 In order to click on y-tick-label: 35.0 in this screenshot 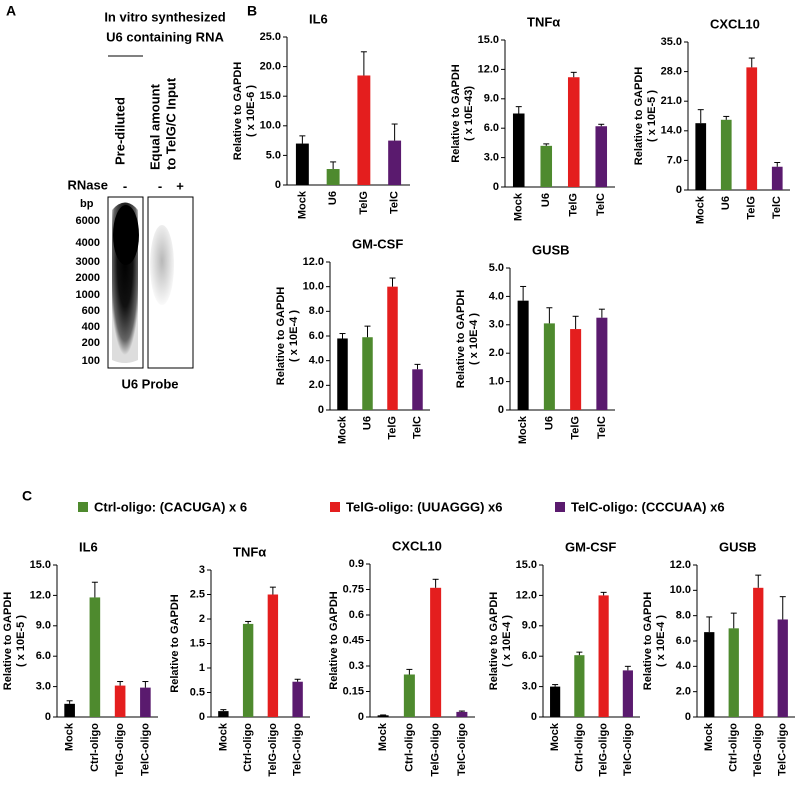, I will do `click(671, 42)`.